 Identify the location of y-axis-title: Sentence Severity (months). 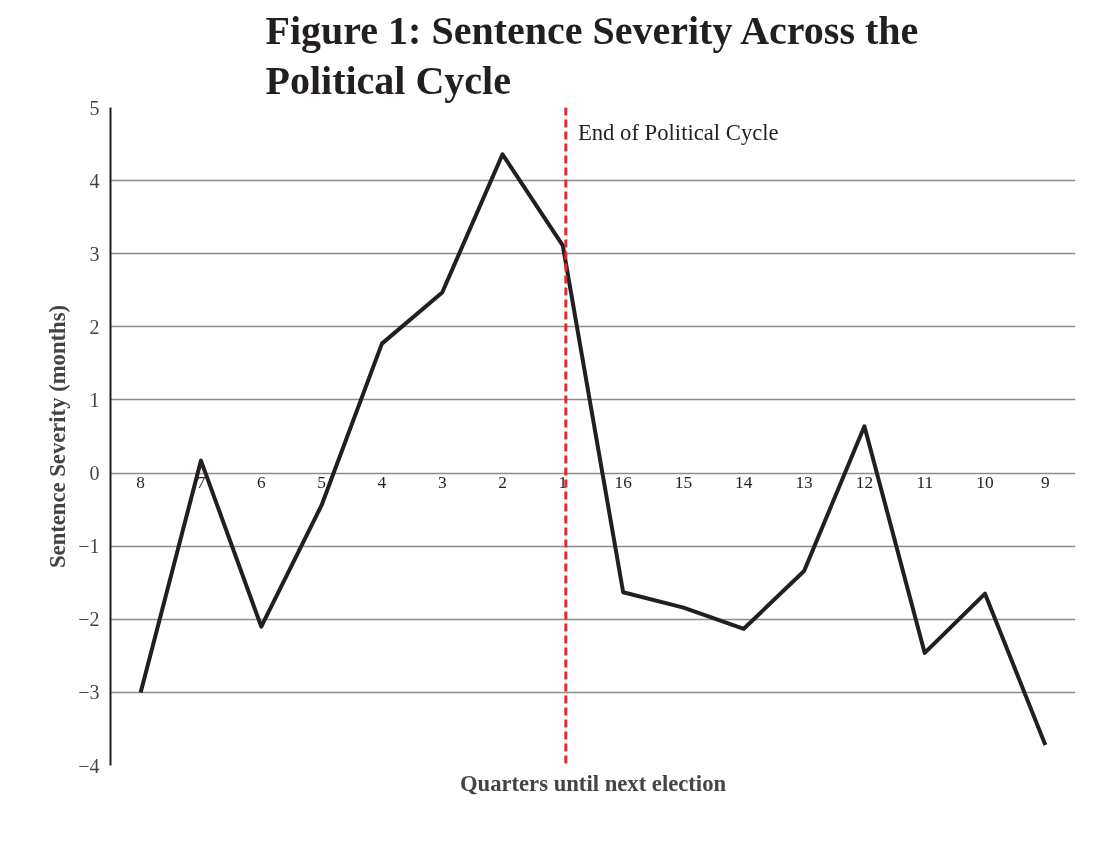
(58, 436).